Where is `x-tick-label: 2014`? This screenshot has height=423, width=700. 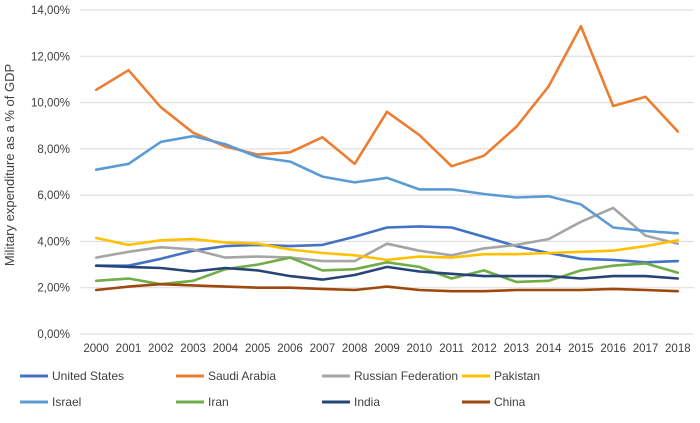 x-tick-label: 2014 is located at coordinates (549, 349).